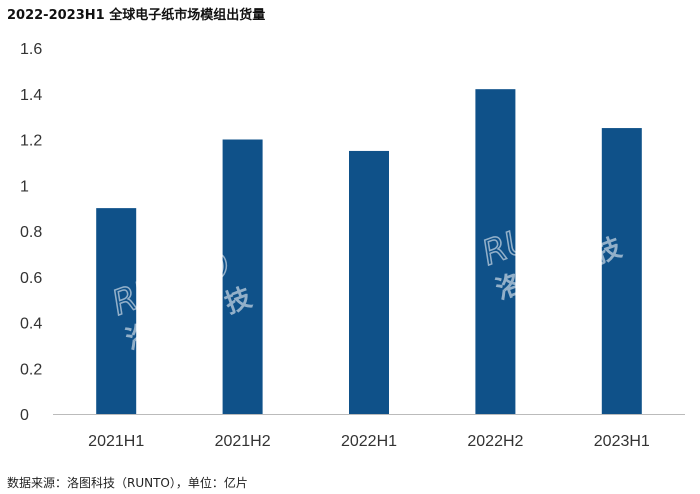  I want to click on y-tick-label: 0, so click(24, 415).